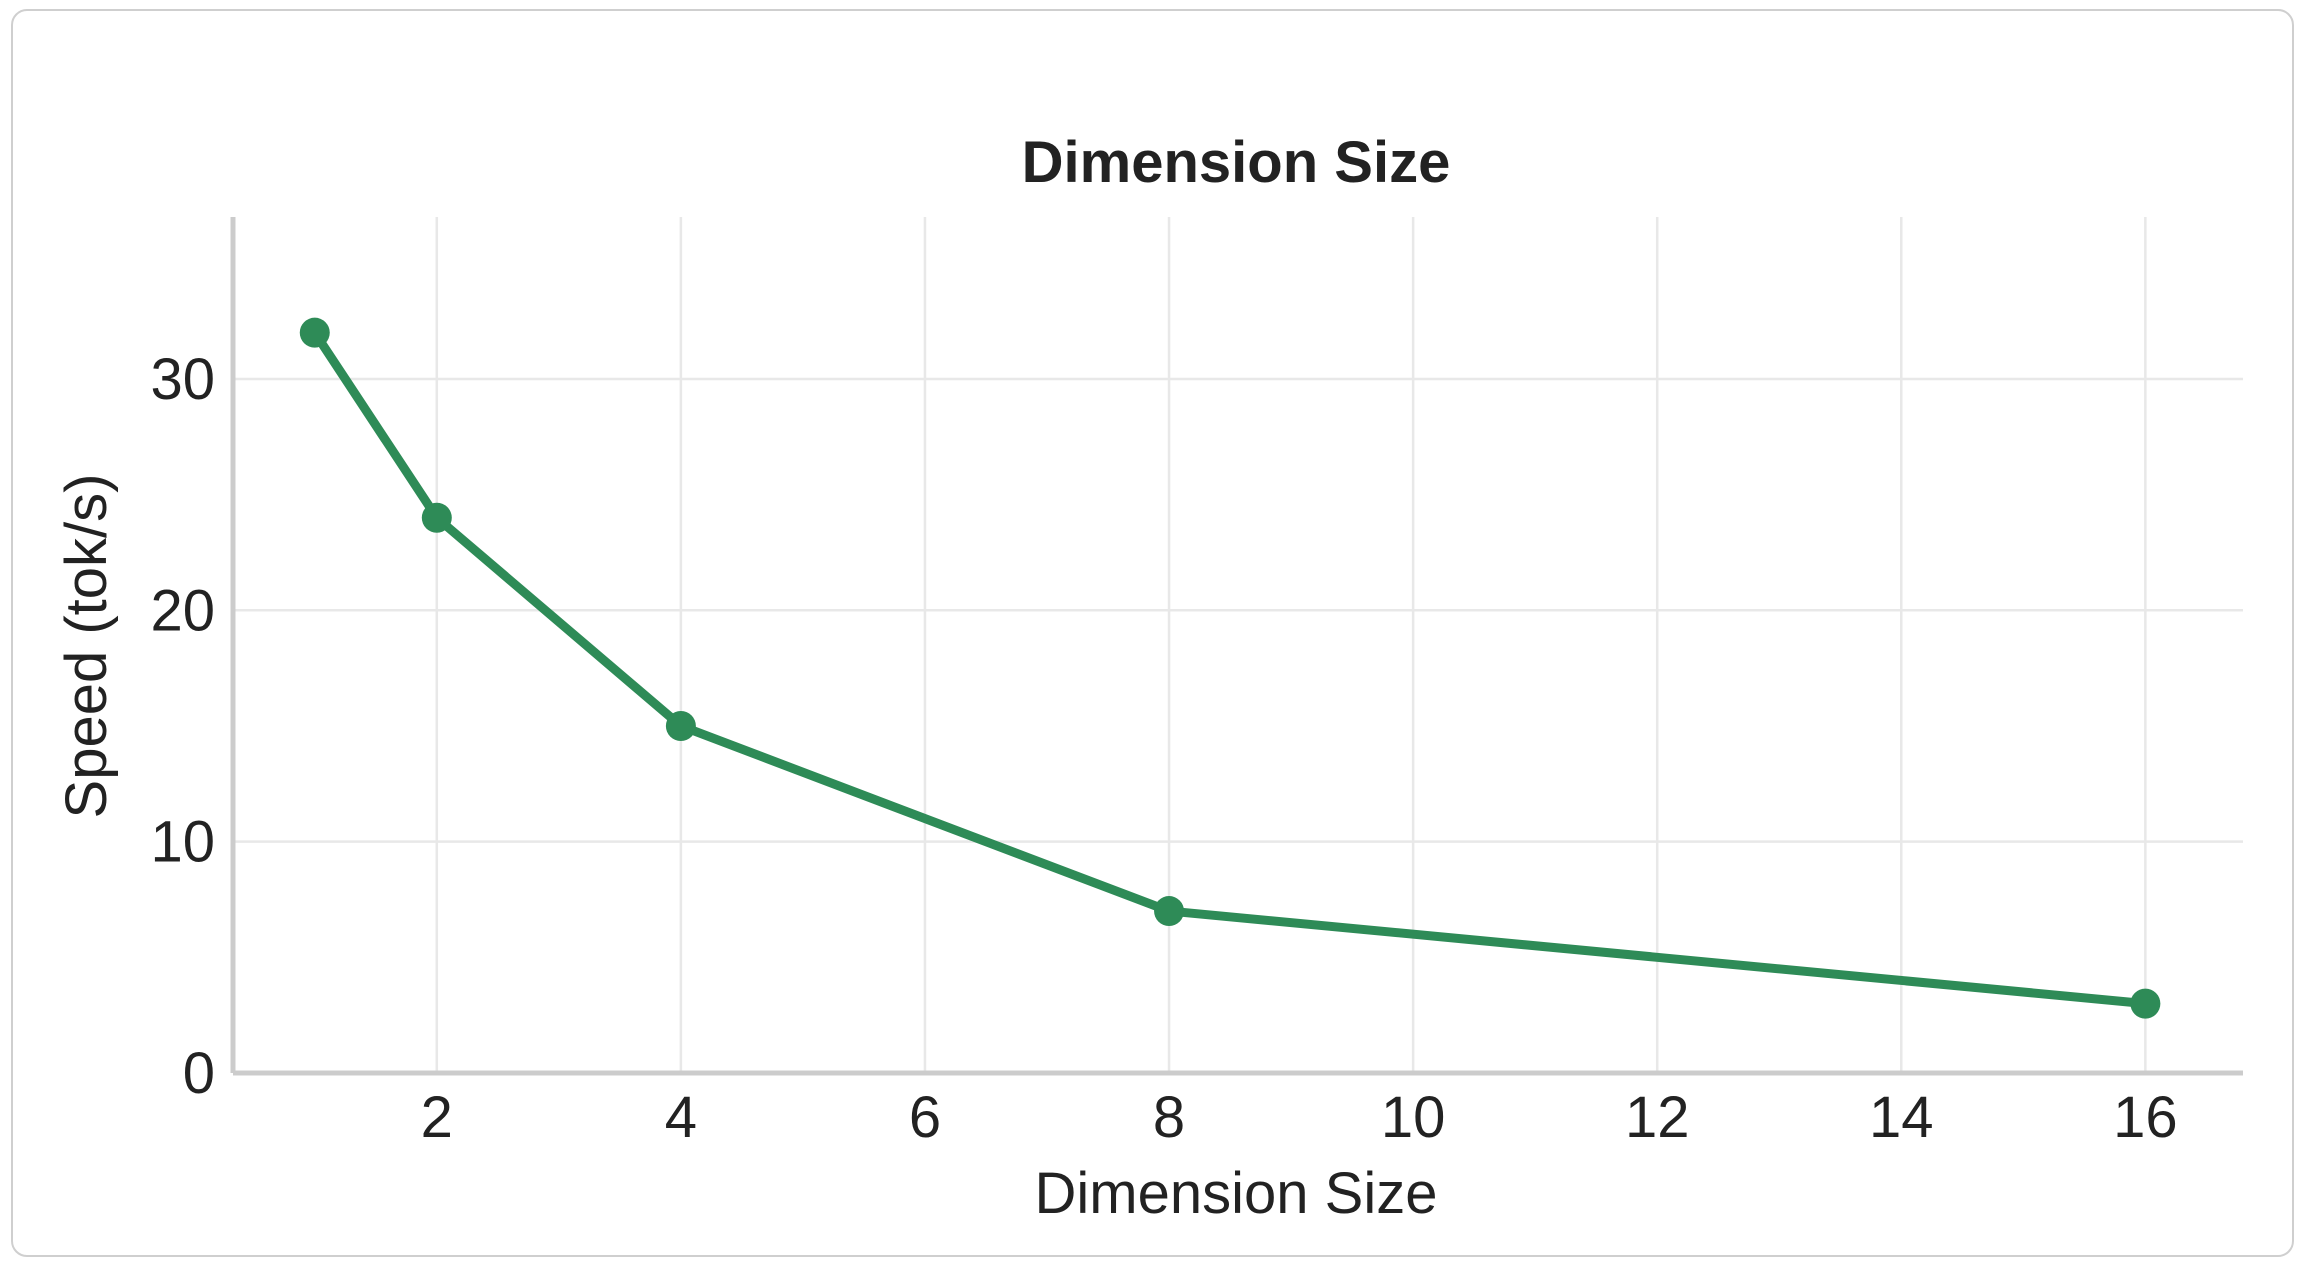 The width and height of the screenshot is (2307, 1269). What do you see at coordinates (681, 1117) in the screenshot?
I see `x-tick-label: 4` at bounding box center [681, 1117].